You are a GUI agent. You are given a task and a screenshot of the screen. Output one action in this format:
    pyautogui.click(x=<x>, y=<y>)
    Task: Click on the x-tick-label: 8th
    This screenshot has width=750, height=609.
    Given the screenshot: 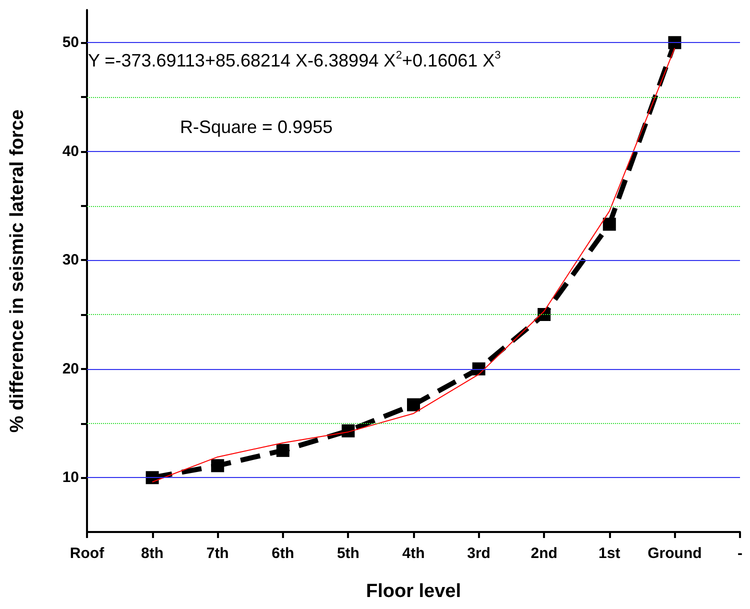 What is the action you would take?
    pyautogui.click(x=152, y=553)
    